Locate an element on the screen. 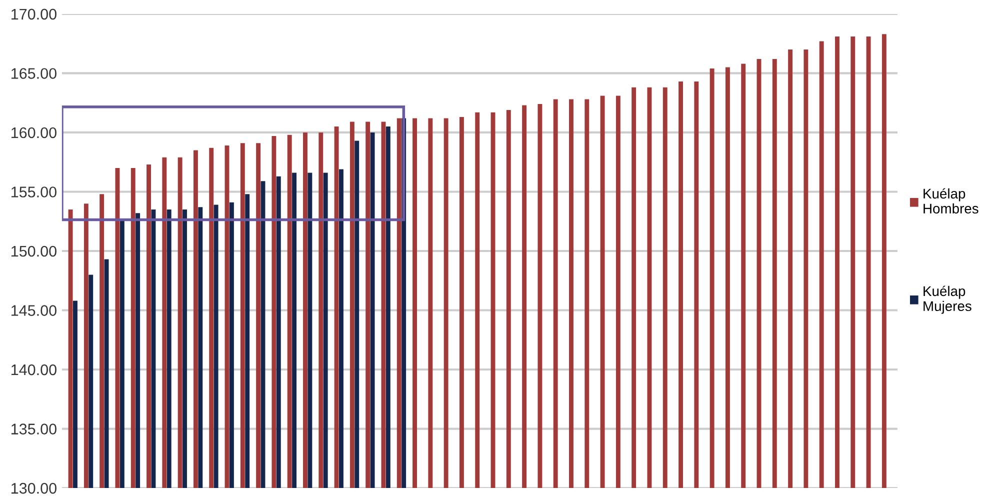 This screenshot has width=983, height=498. y-tick-label: 155.00 is located at coordinates (34, 192).